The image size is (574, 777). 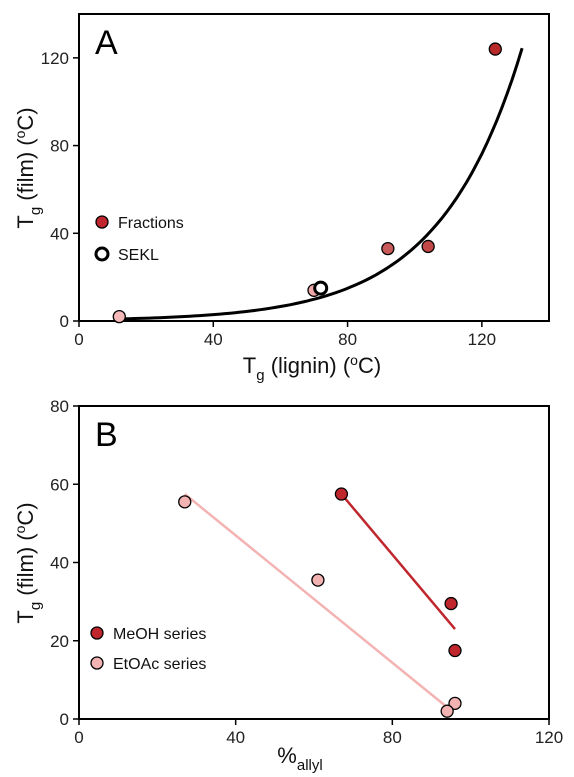 I want to click on legend-label: SEKL, so click(x=138, y=255).